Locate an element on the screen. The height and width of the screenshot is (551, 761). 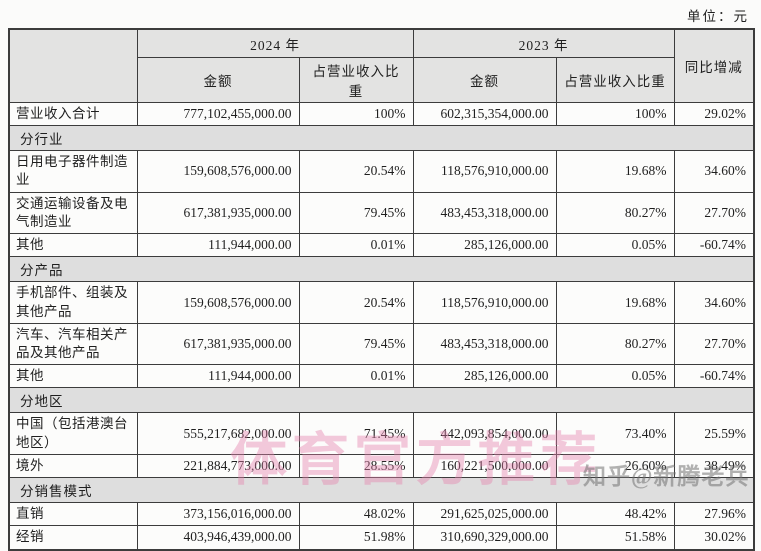
amount-2024: 555,217,682,000.00 is located at coordinates (218, 433).